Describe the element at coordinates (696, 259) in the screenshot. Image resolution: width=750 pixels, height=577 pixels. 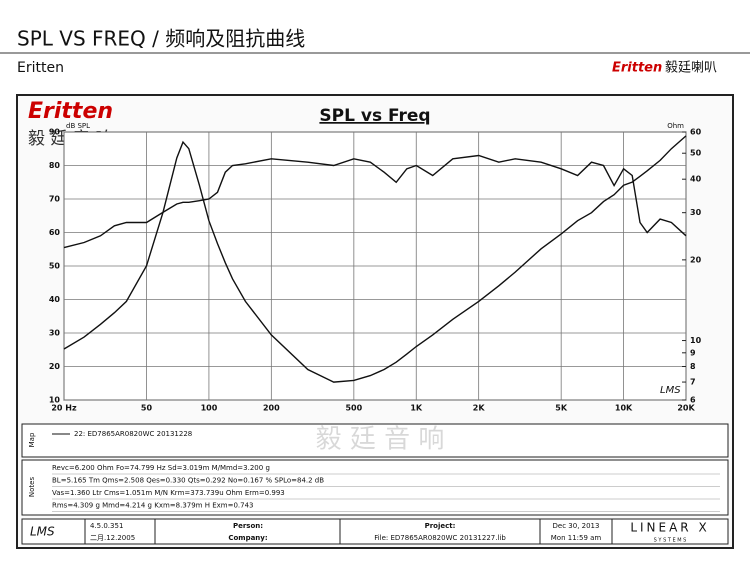
I see `y2-tick-label: 20` at that location.